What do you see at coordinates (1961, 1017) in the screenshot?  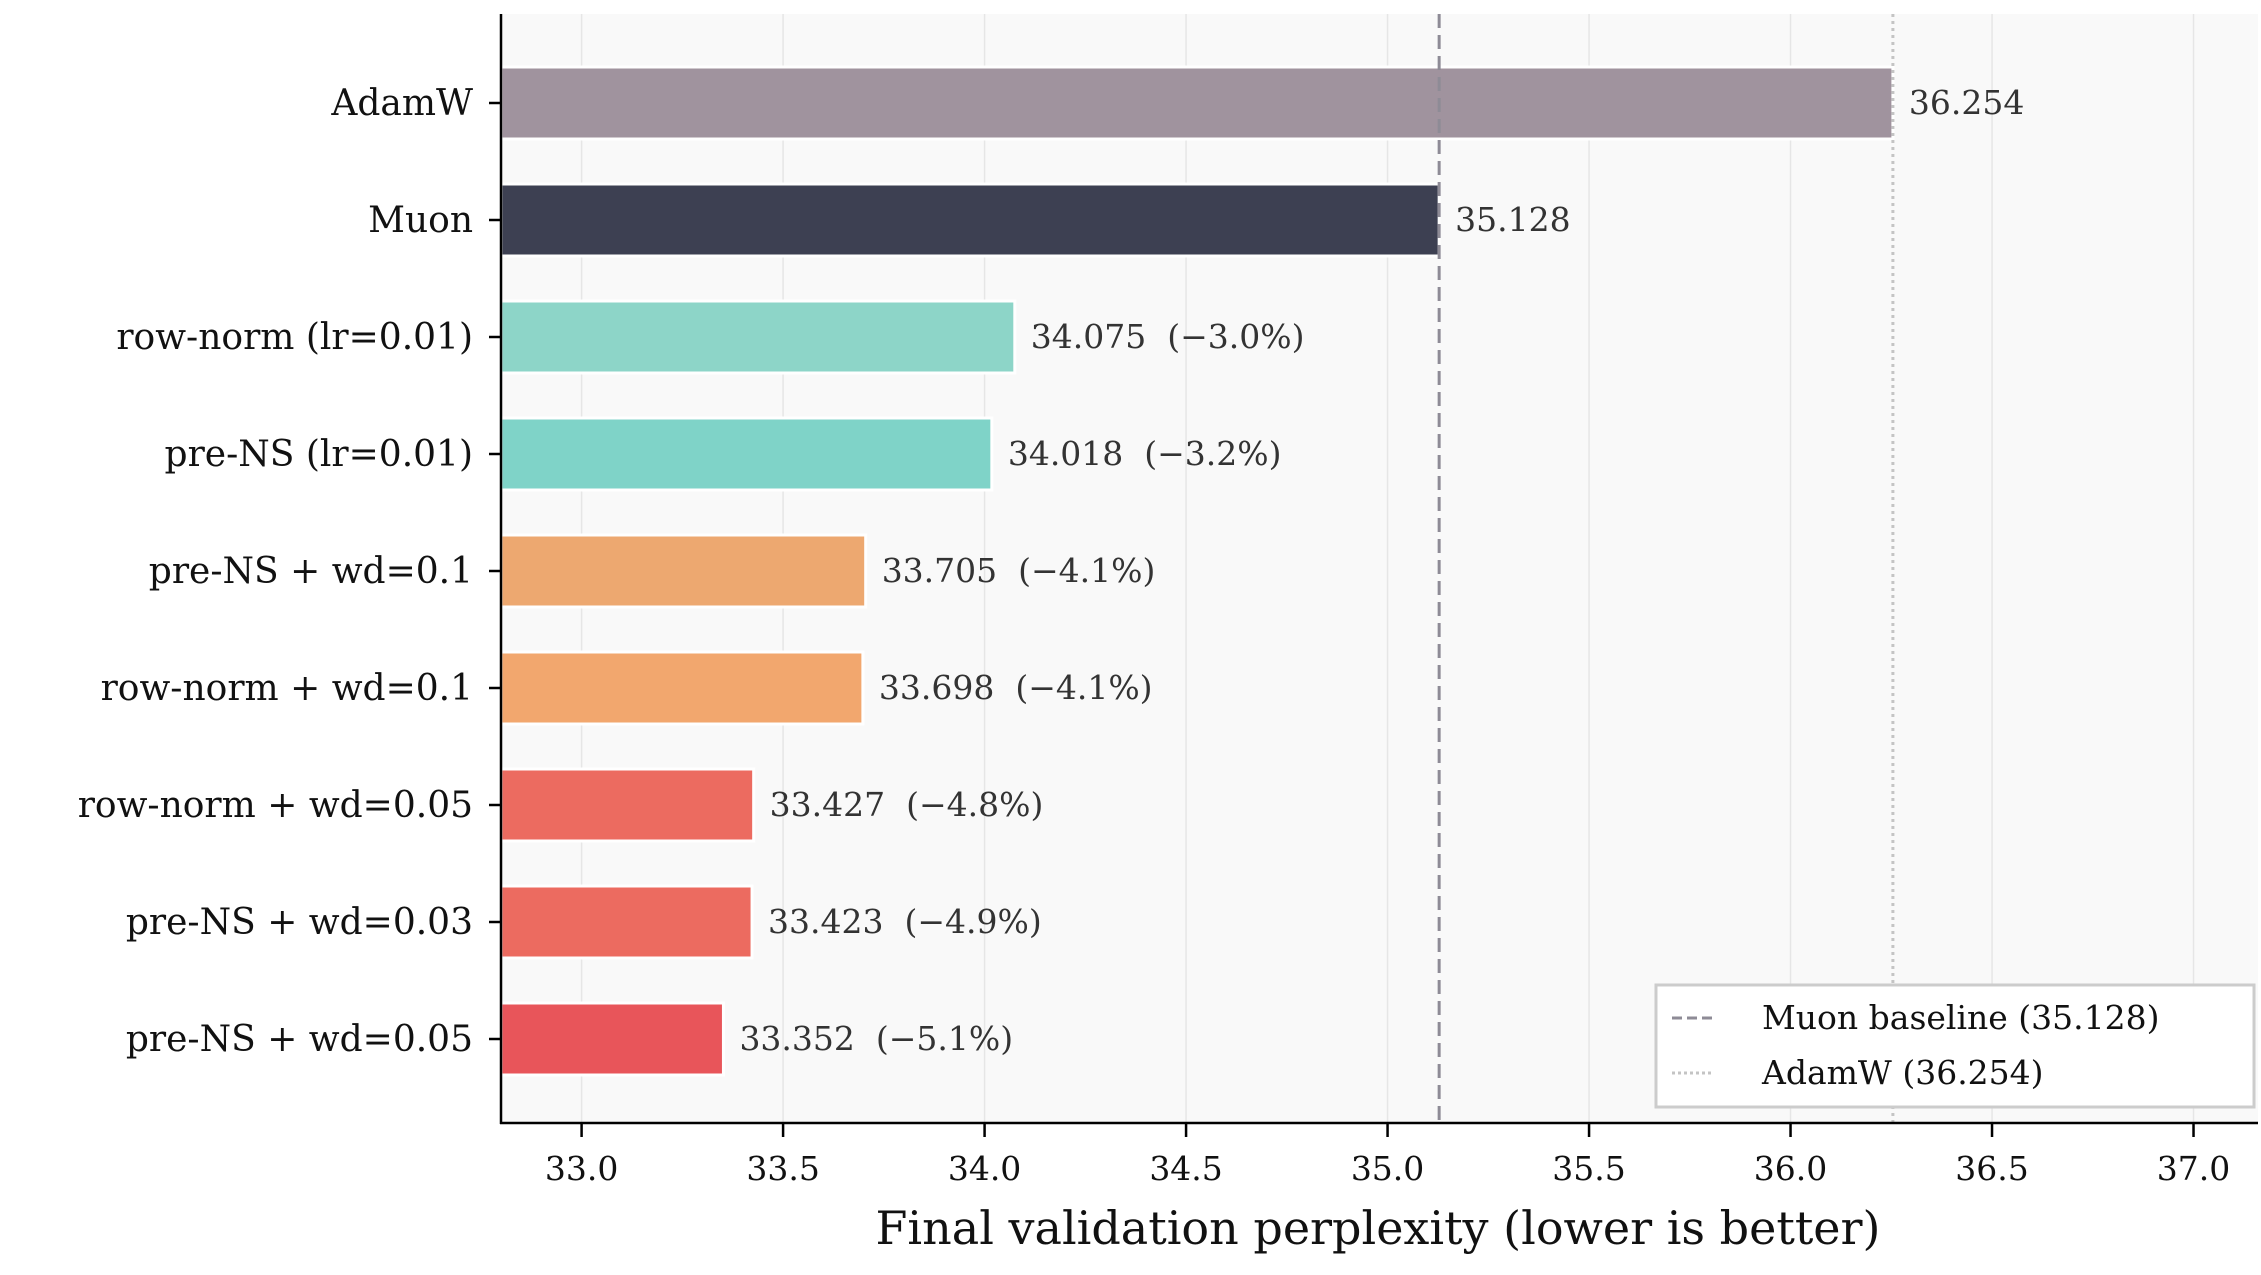 I see `legend-muon-label: Muon baseline (35.128)` at bounding box center [1961, 1017].